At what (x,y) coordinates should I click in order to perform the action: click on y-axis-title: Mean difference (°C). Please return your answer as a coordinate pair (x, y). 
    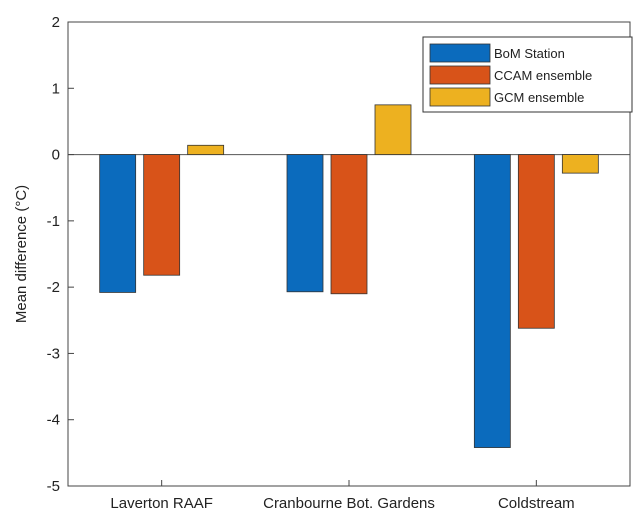
    Looking at the image, I should click on (21, 254).